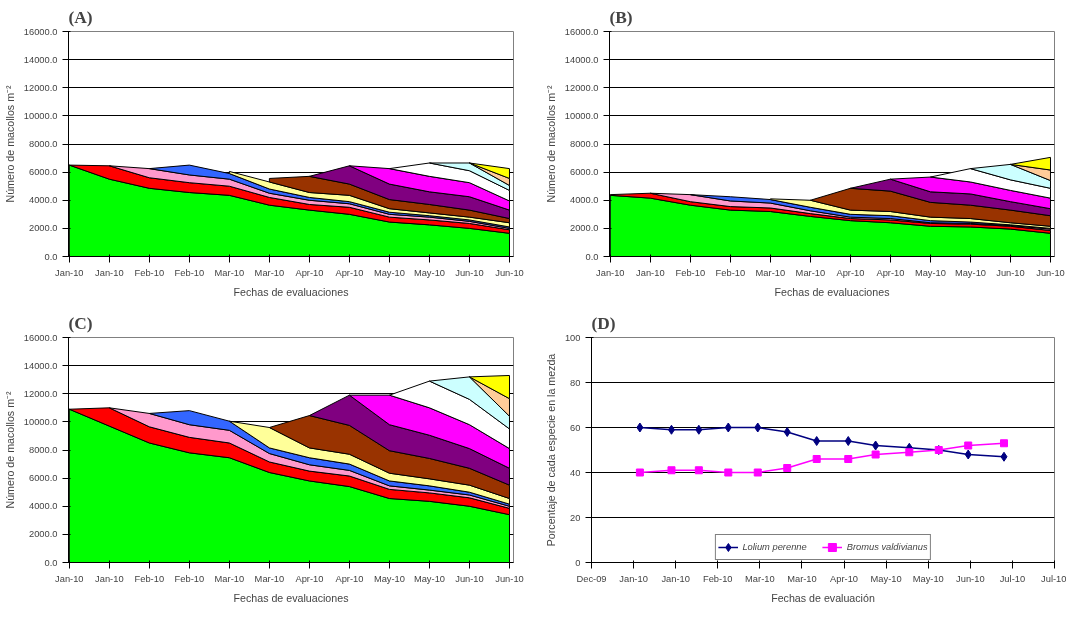 This screenshot has width=1082, height=618. What do you see at coordinates (575, 382) in the screenshot?
I see `y-tick-label: 80` at bounding box center [575, 382].